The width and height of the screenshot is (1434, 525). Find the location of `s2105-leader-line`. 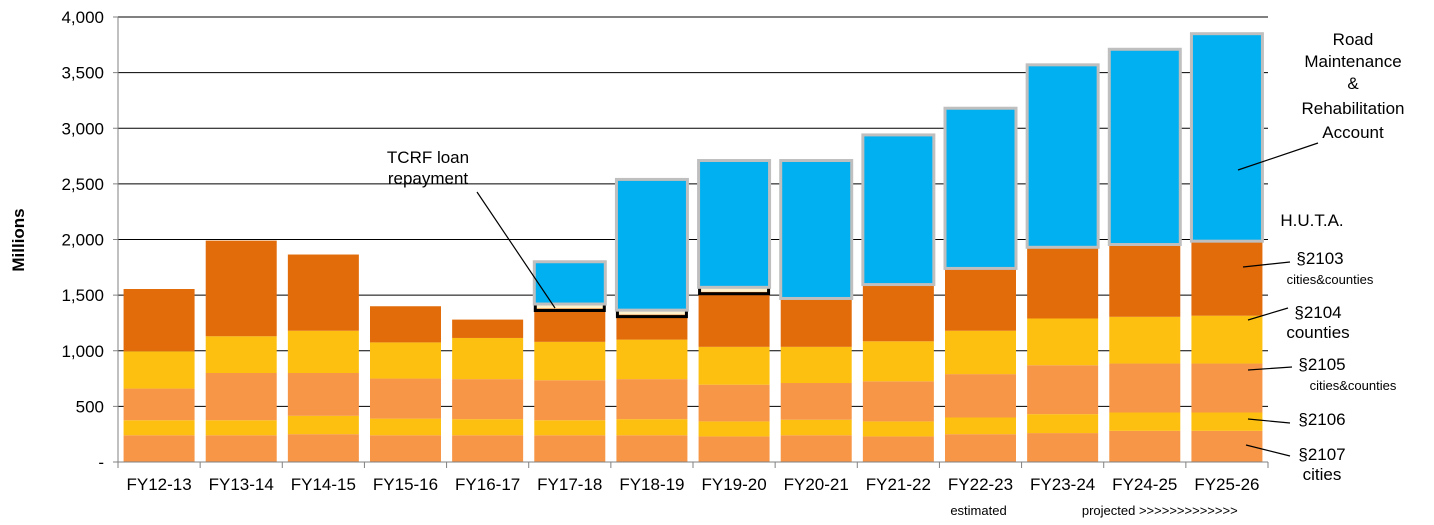

s2105-leader-line is located at coordinates (1270, 368).